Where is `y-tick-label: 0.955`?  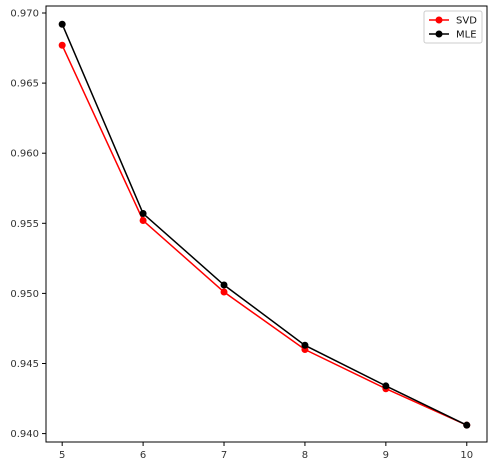
y-tick-label: 0.955 is located at coordinates (24, 224).